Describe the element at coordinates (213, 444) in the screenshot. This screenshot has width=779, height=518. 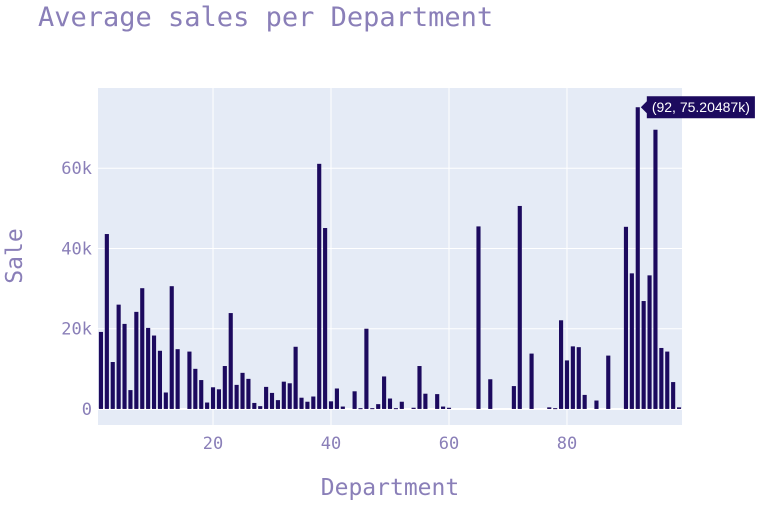
I see `x-tick-label: 20` at that location.